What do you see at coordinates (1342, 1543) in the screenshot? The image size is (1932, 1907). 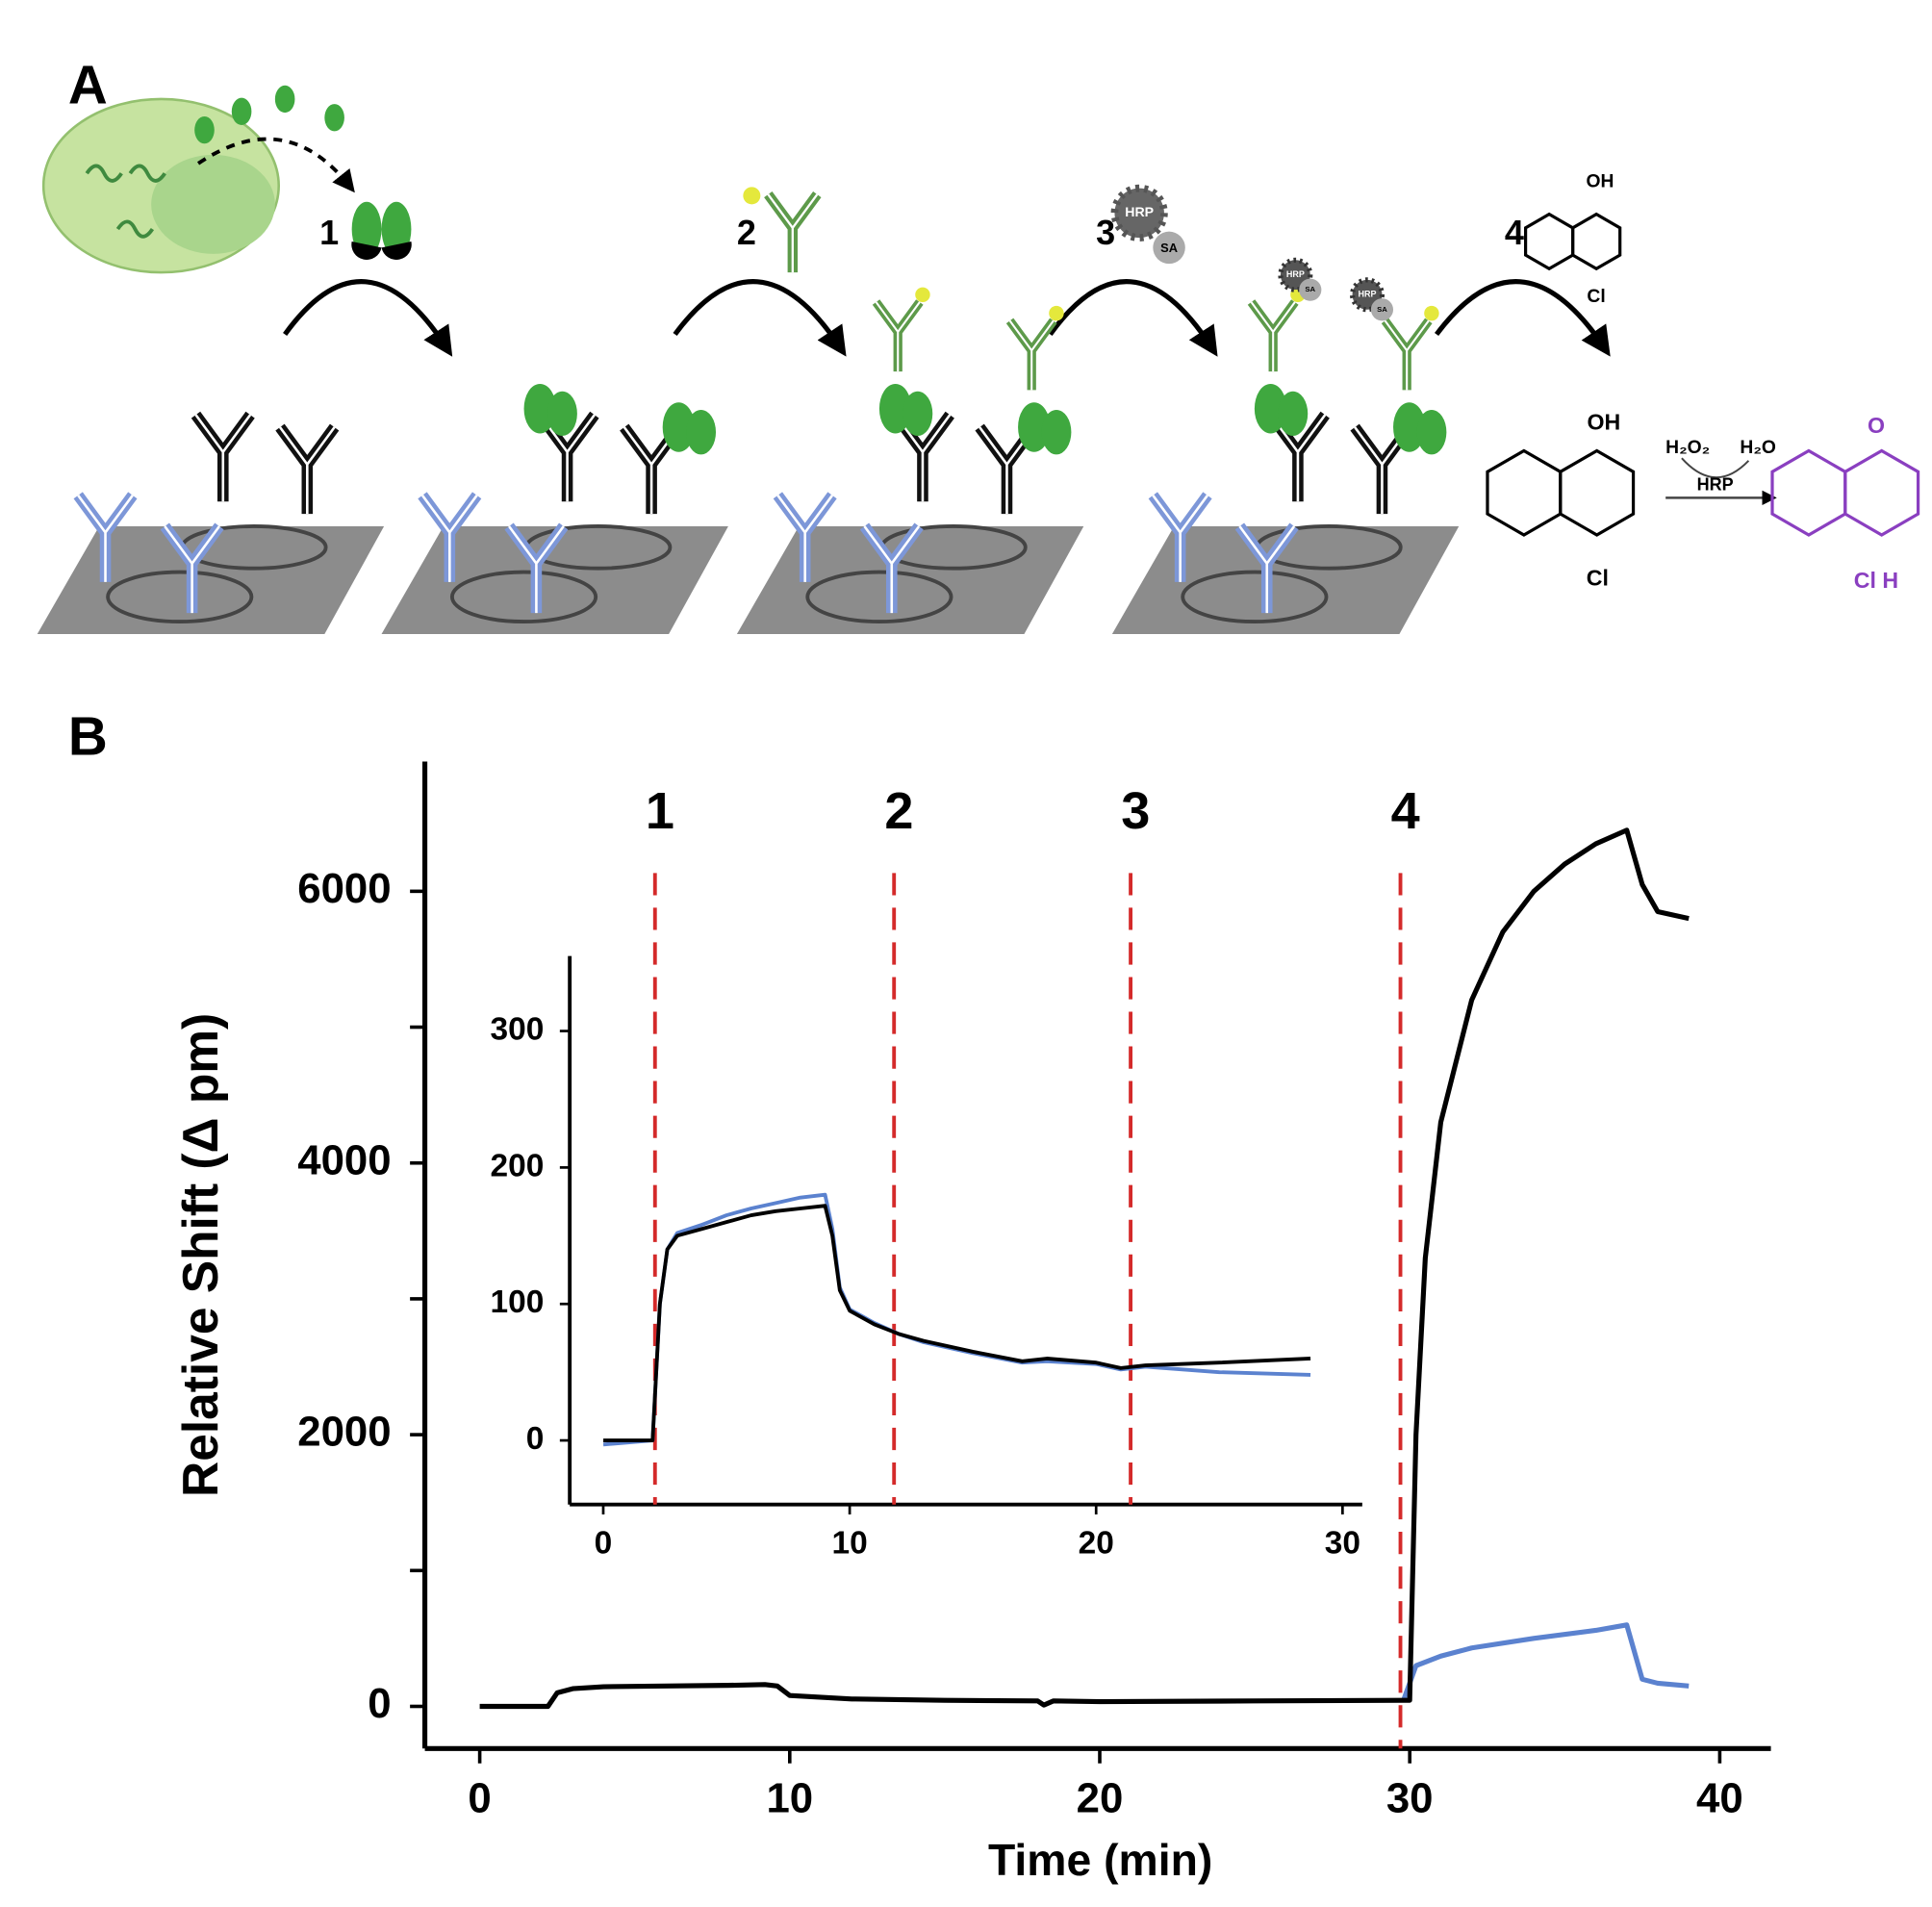 I see `x-tick-label: 30` at bounding box center [1342, 1543].